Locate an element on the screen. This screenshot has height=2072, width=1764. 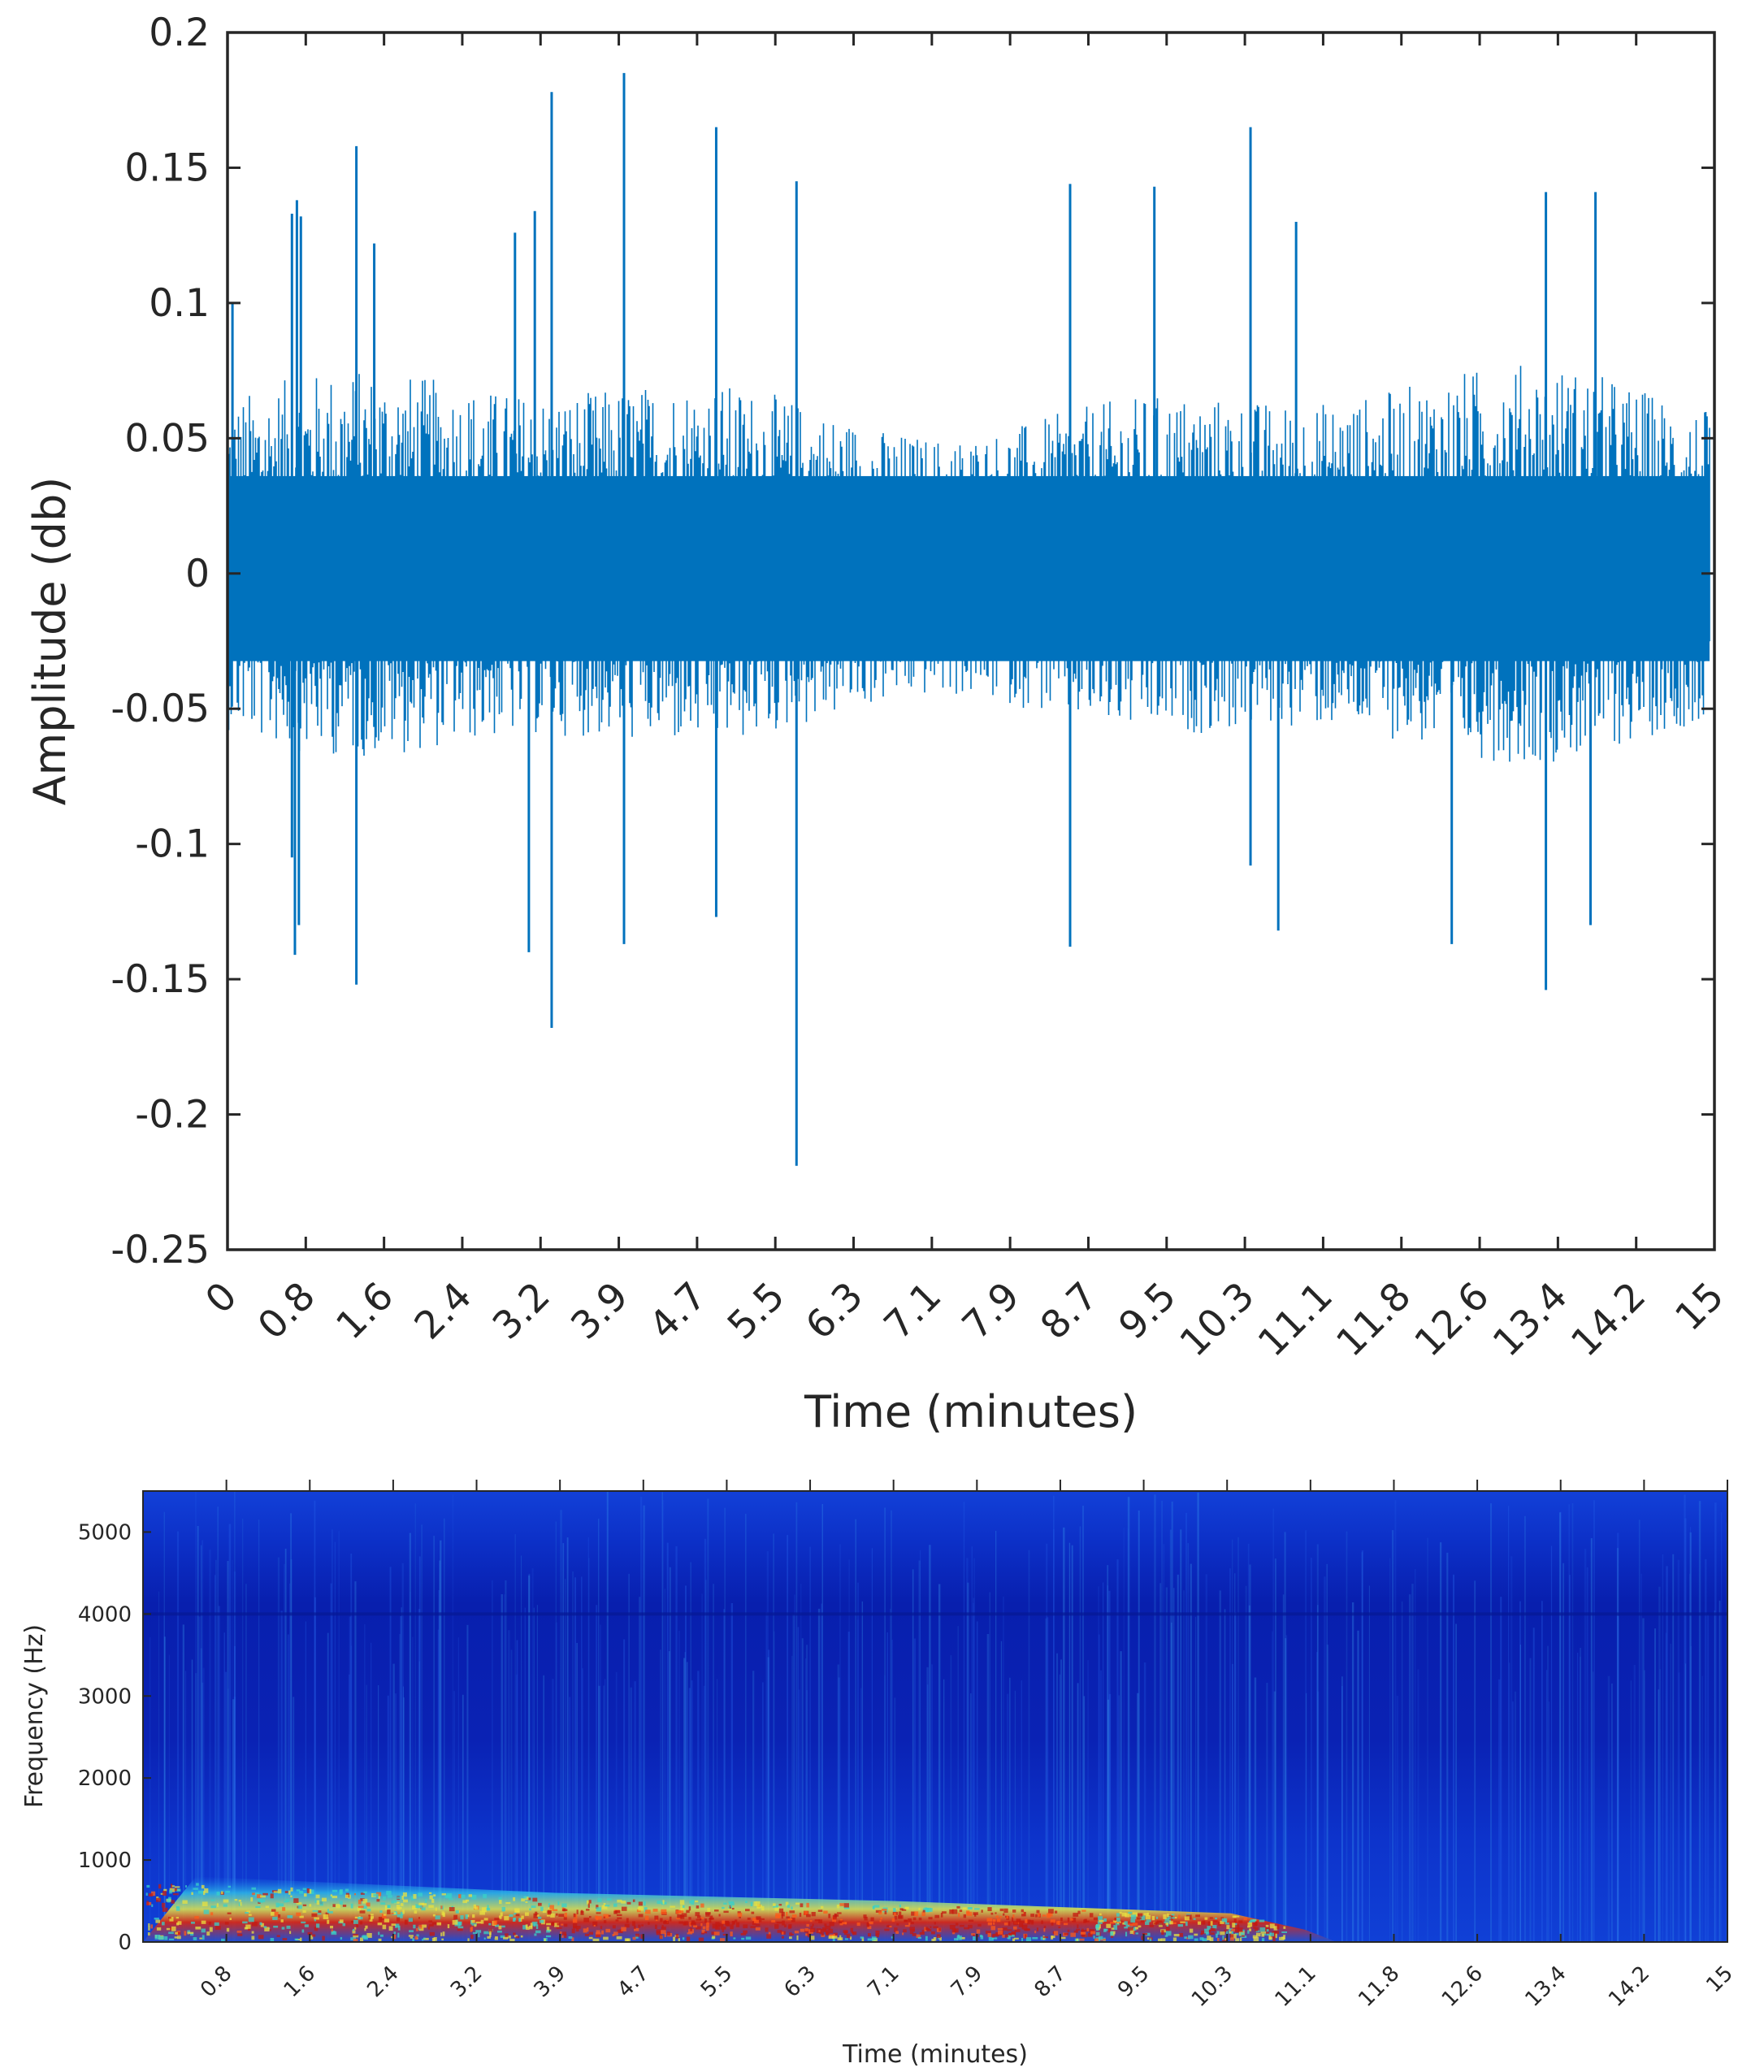
spectrogram-y-axis-label: Frequency (Hz) is located at coordinates (34, 1716).